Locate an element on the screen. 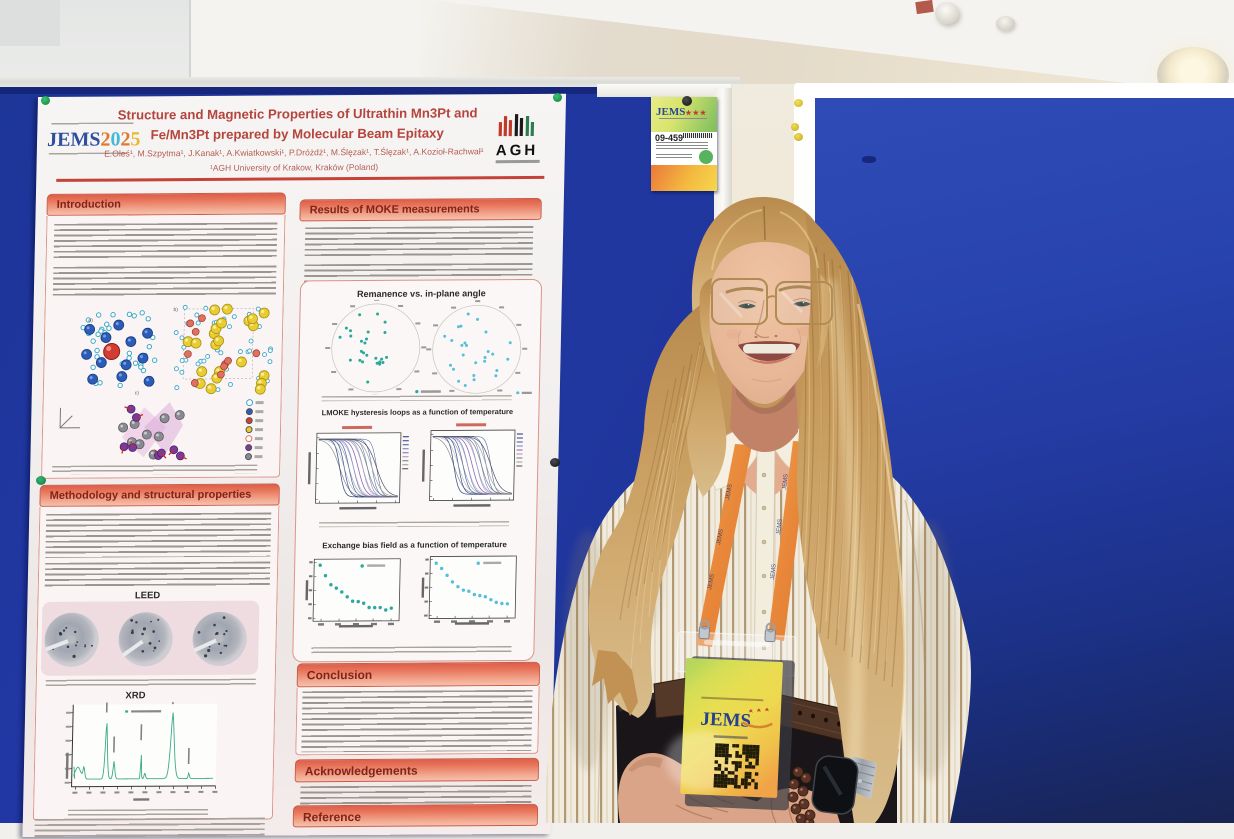 The image size is (1234, 839). svg-text: c) is located at coordinates (137, 393).